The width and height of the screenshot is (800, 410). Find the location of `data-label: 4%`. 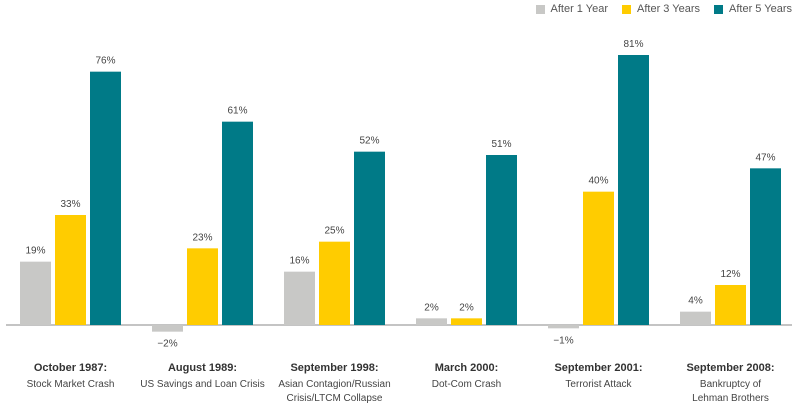

data-label: 4% is located at coordinates (695, 301).